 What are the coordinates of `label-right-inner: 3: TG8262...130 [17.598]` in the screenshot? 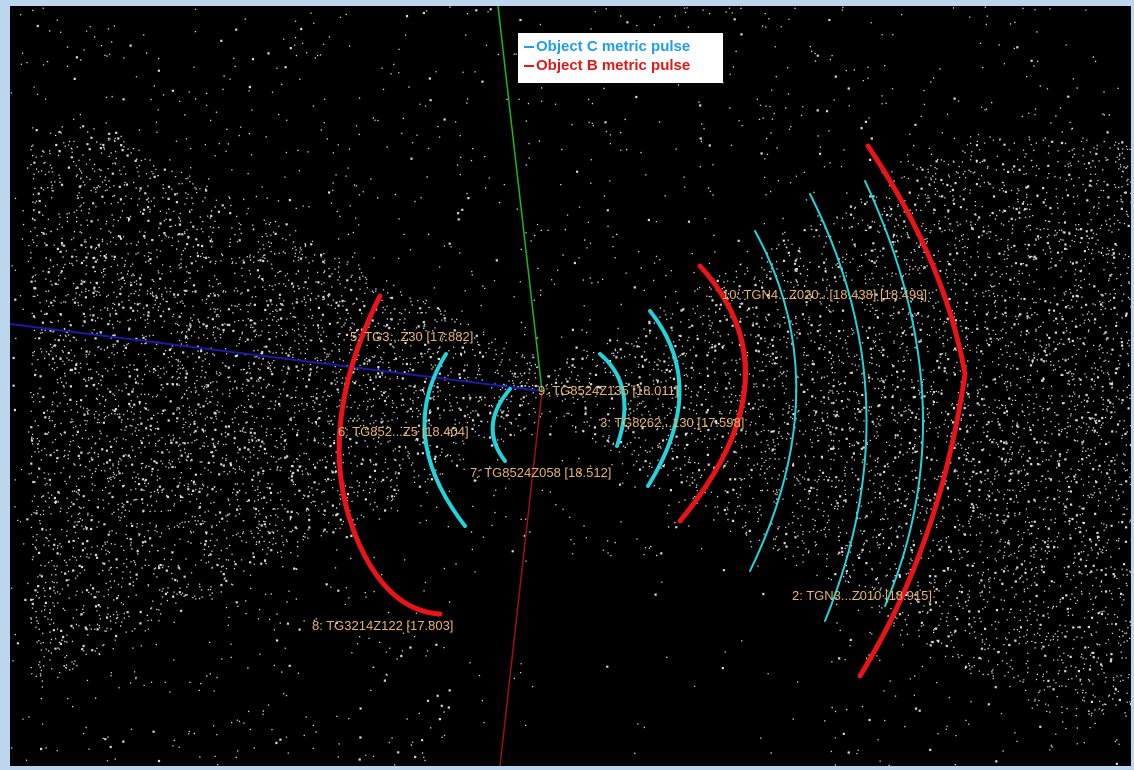 It's located at (672, 422).